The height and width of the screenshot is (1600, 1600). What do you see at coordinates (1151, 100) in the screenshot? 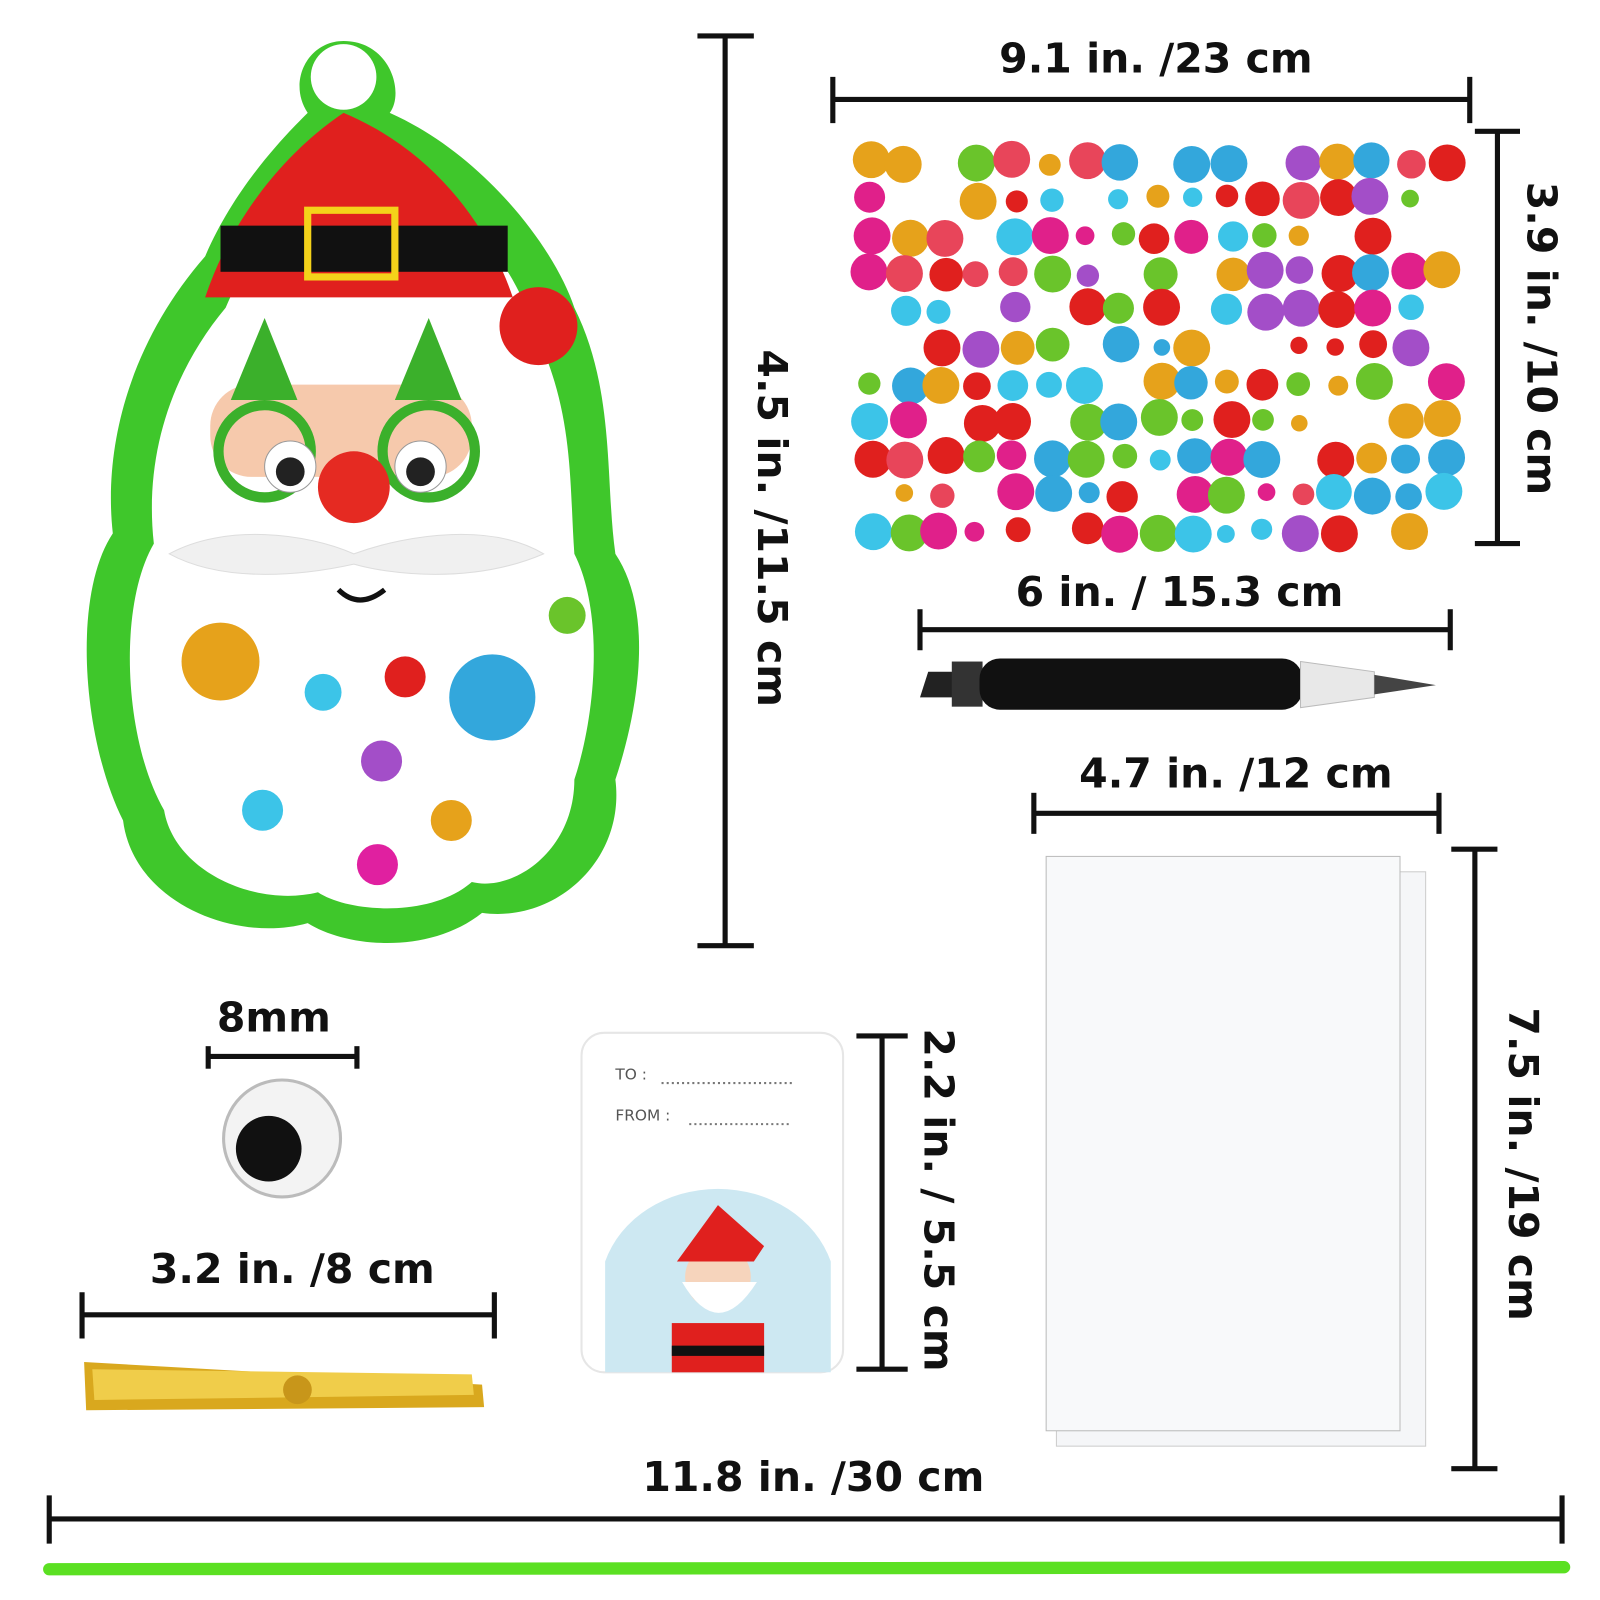
I see `sticker-width-measure` at bounding box center [1151, 100].